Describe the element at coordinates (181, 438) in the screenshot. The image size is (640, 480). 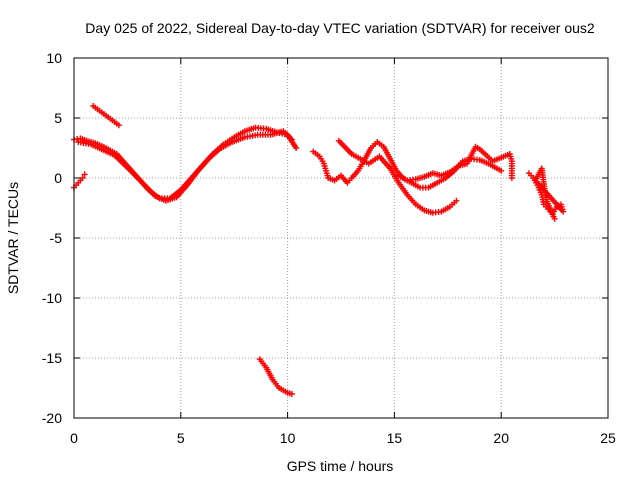
I see `x-tick-label: 5` at that location.